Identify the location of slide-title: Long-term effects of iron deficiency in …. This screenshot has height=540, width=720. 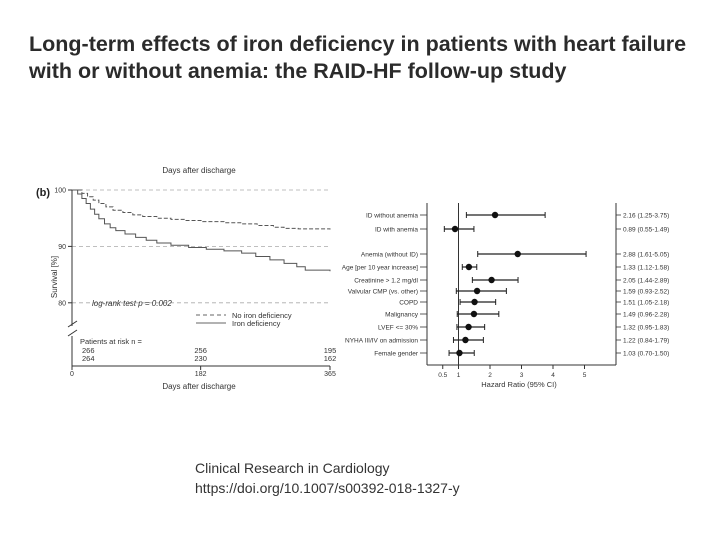
(369, 58).